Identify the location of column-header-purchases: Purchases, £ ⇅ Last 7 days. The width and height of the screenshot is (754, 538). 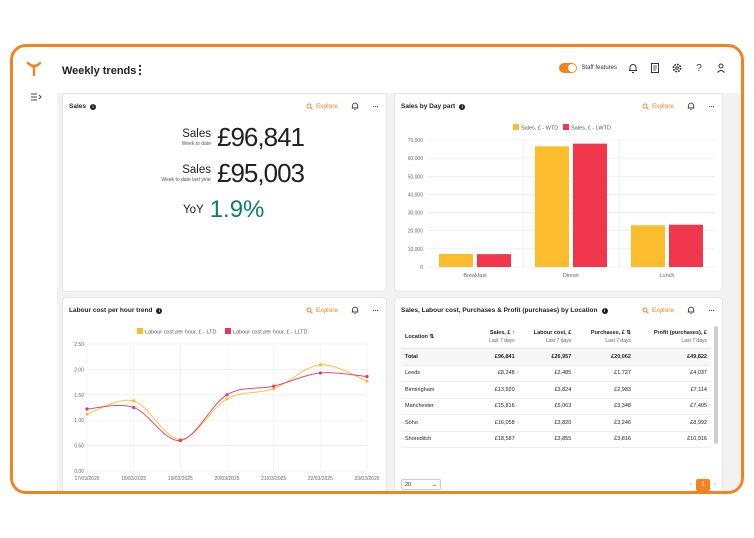
(605, 337).